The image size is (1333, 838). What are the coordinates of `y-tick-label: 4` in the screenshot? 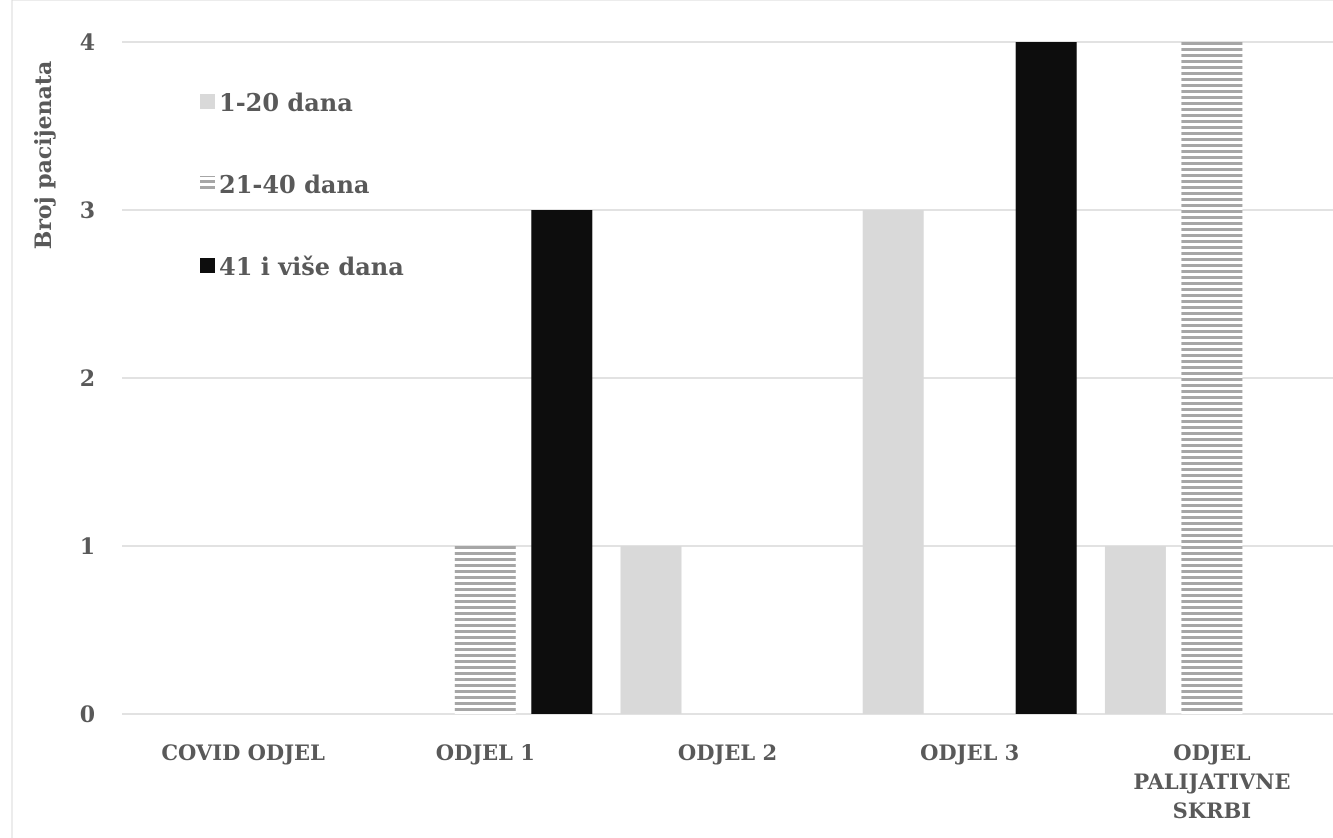 It's located at (87, 43).